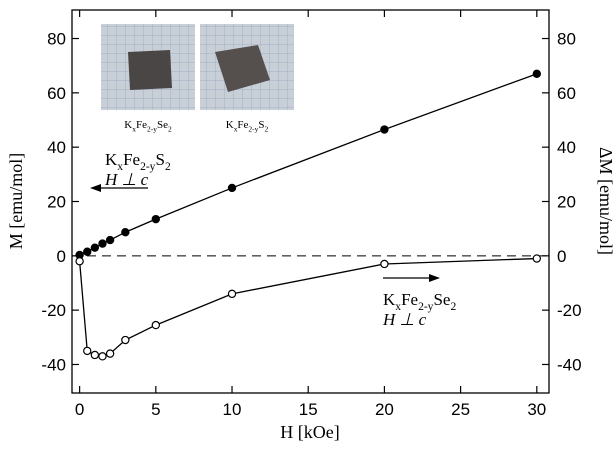 This screenshot has width=614, height=450. What do you see at coordinates (605, 201) in the screenshot?
I see `y2-axis-title: ΔM [emu/mol]` at bounding box center [605, 201].